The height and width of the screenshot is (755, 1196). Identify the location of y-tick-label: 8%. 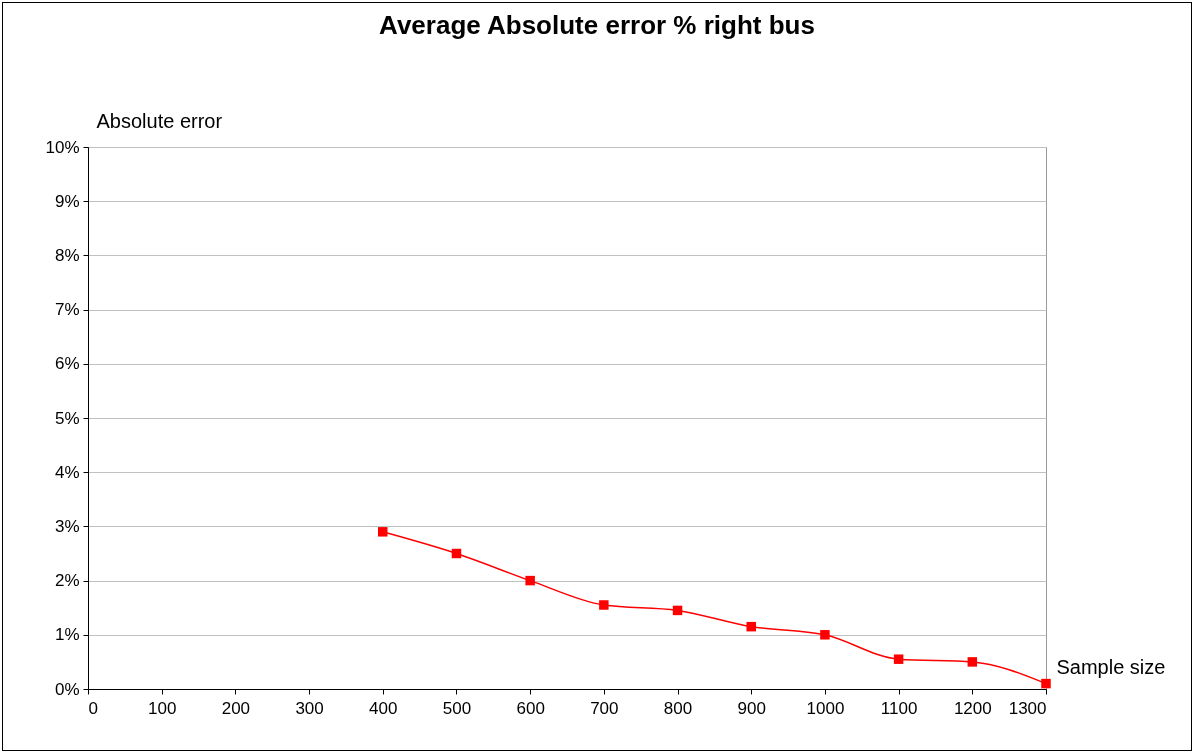
(67, 255).